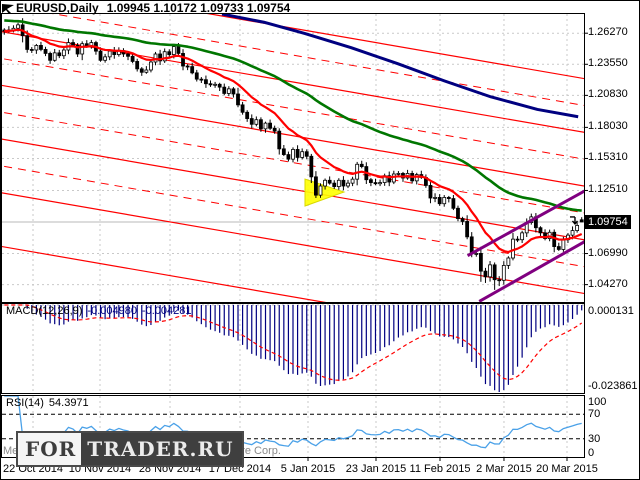  I want to click on macd-signal-line, so click(293, 342).